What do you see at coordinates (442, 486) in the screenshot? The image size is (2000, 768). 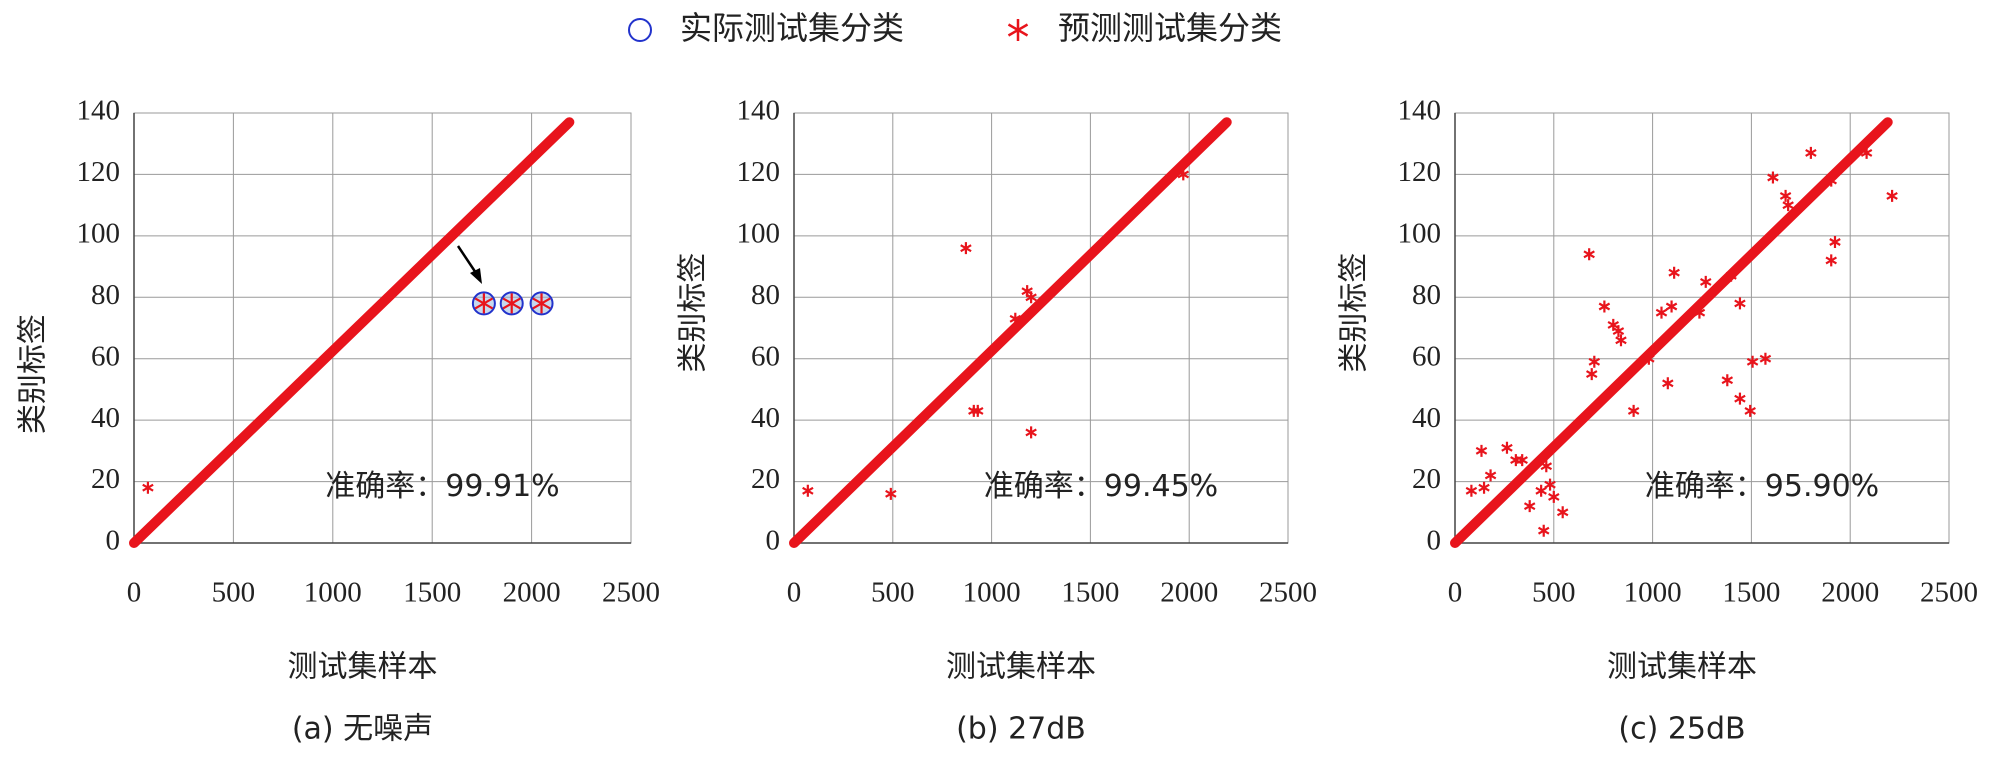 I see `annotation: 准确率：99.91%` at bounding box center [442, 486].